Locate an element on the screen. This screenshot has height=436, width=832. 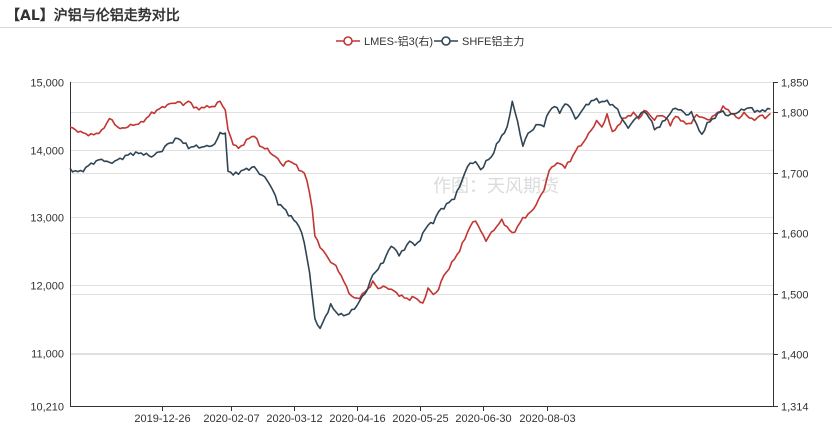
legend-label: LMES-铝3(右) is located at coordinates (398, 41).